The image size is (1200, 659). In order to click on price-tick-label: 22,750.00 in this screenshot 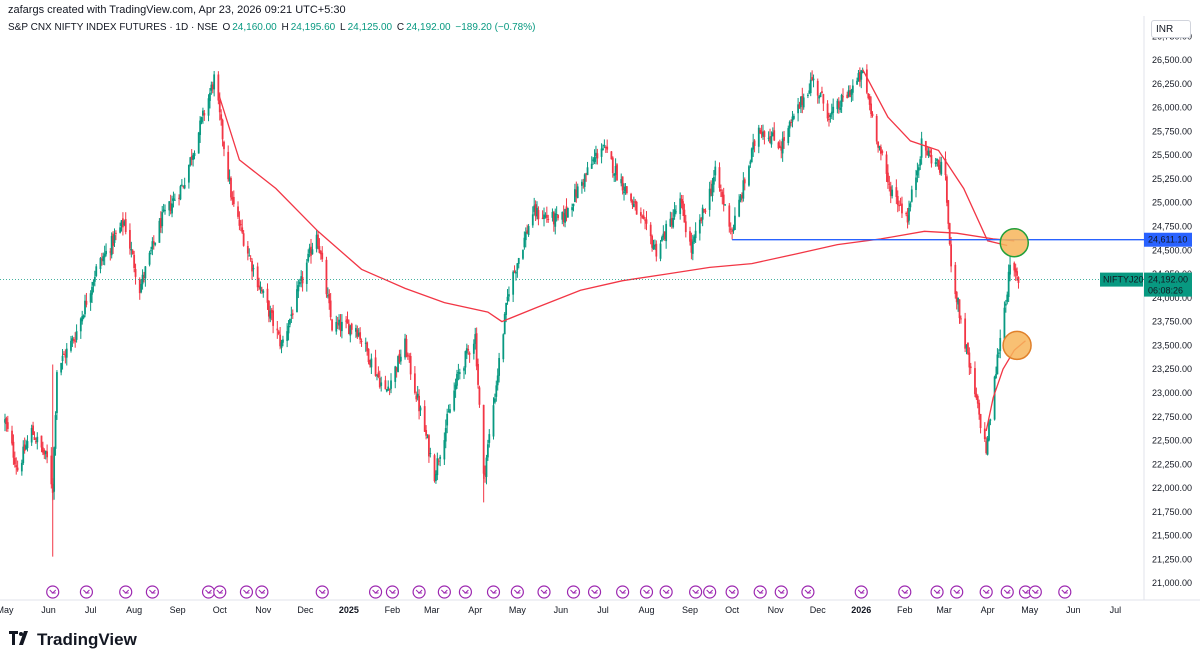, I will do `click(1172, 417)`.